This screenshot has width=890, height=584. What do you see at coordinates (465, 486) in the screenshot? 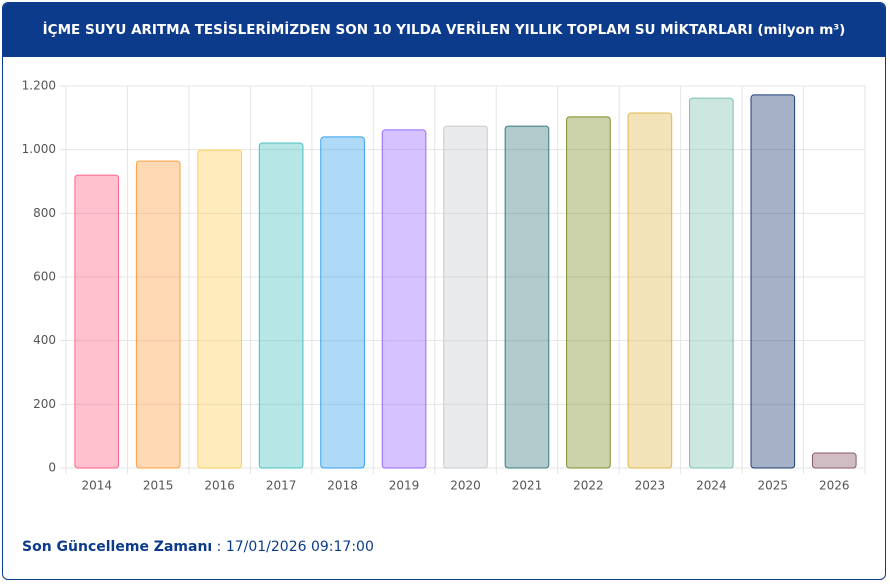
I see `x-tick-label: 2020` at bounding box center [465, 486].